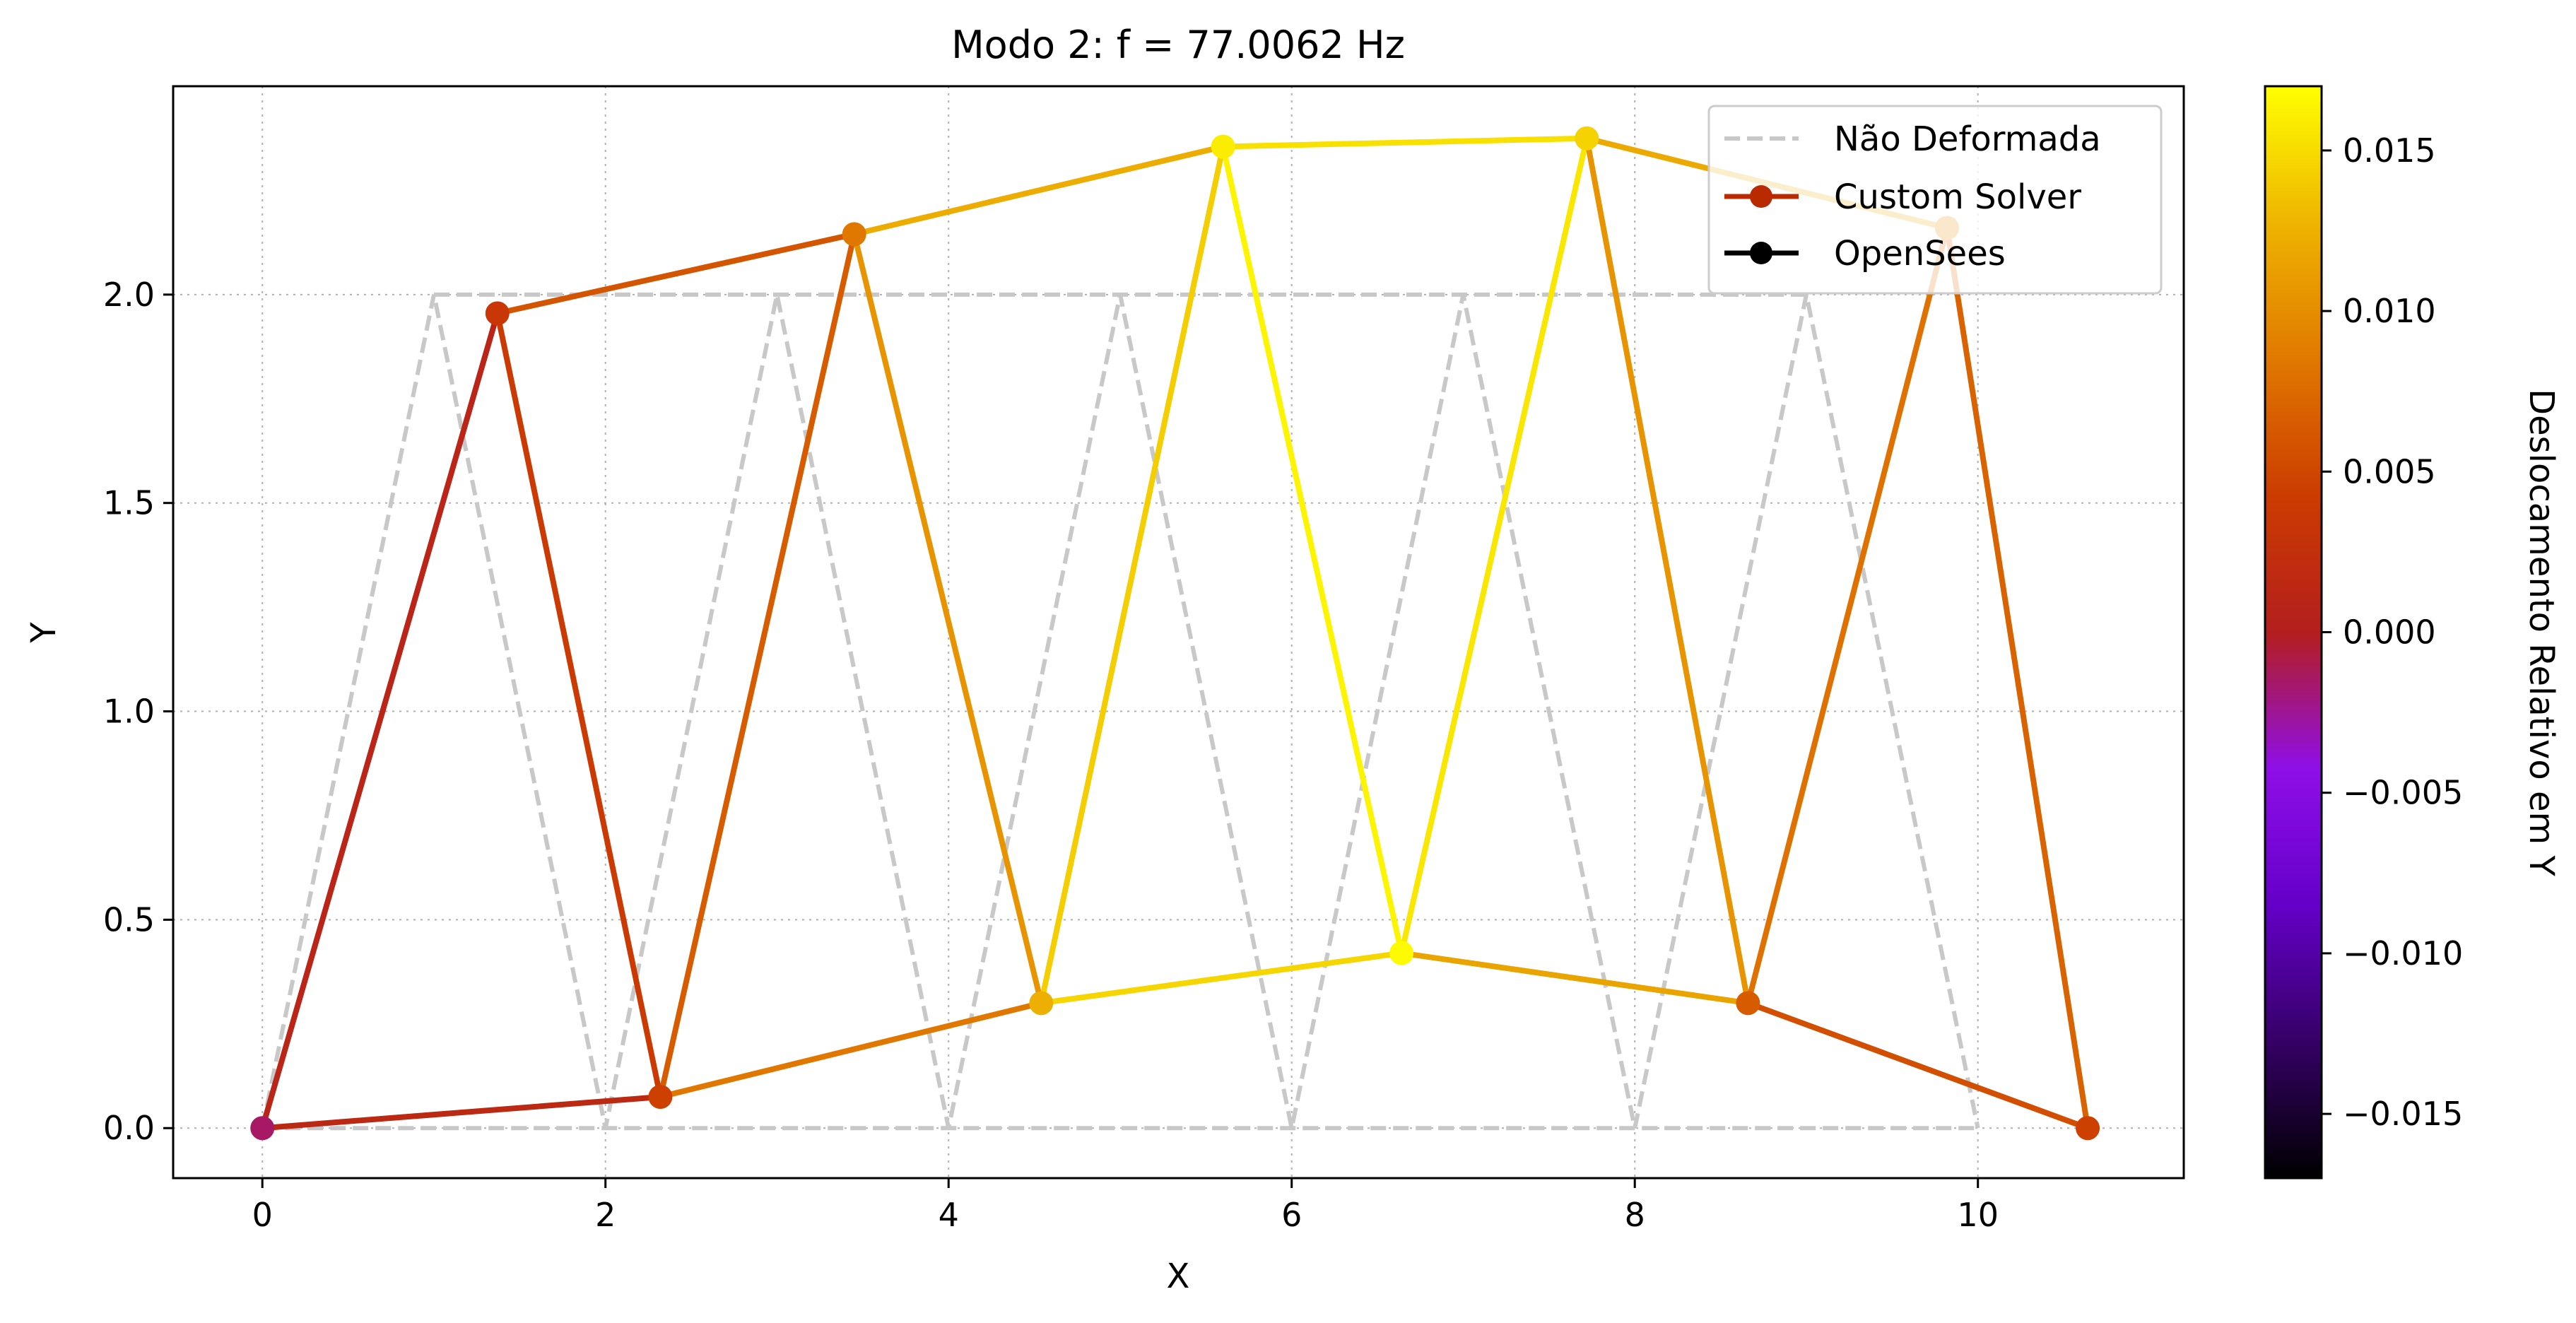 This screenshot has width=2576, height=1323. I want to click on colorbar-tick-label: 0.010, so click(2389, 311).